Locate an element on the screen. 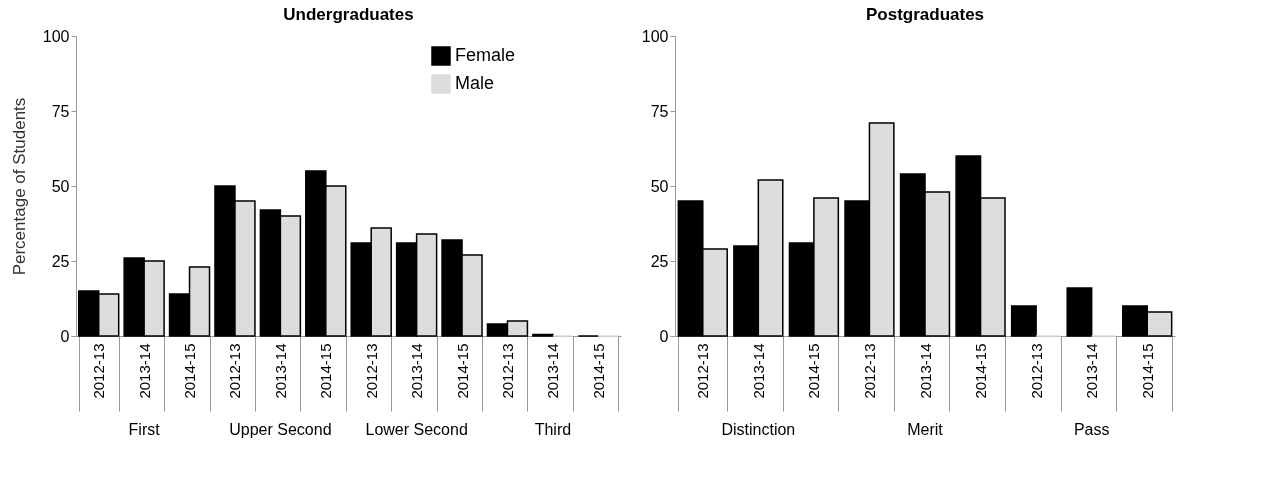  text: Distinction is located at coordinates (758, 429).